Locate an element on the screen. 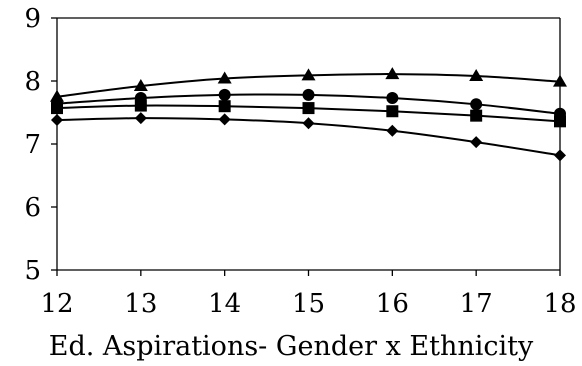  y-tick-label: 7 is located at coordinates (32, 145).